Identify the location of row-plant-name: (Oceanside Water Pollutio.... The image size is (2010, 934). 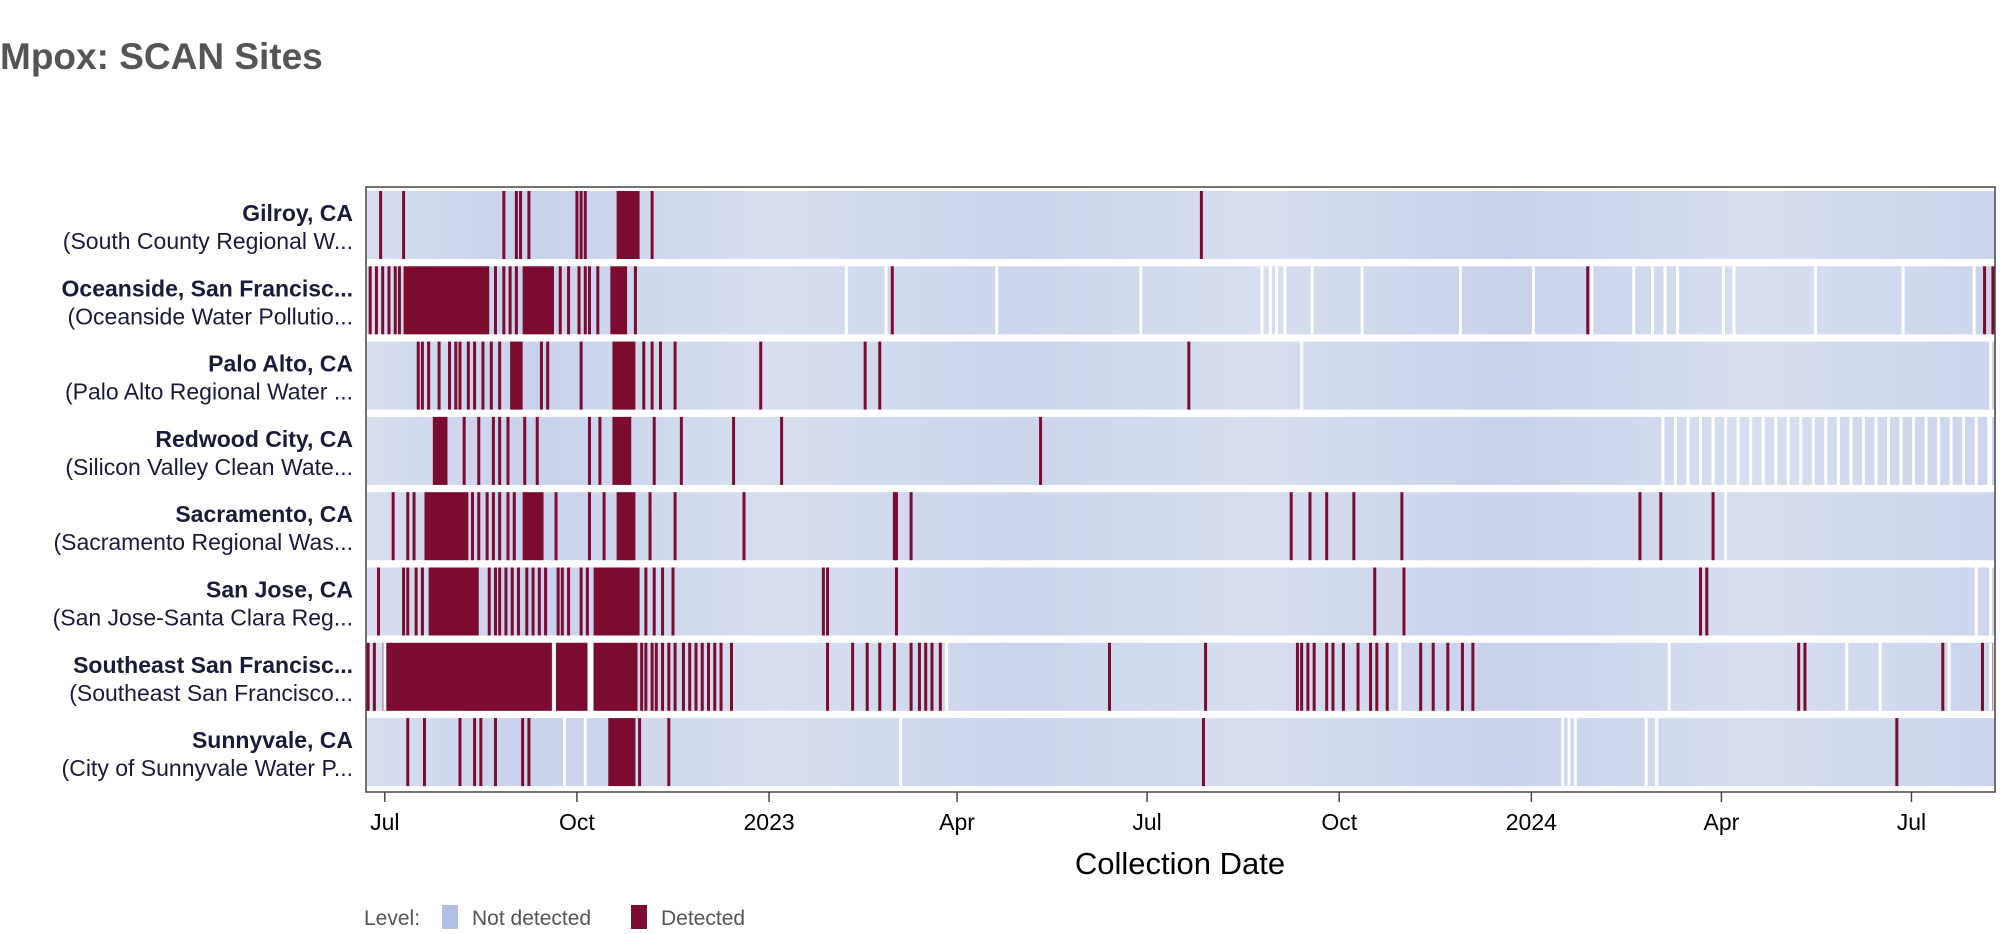
(211, 316).